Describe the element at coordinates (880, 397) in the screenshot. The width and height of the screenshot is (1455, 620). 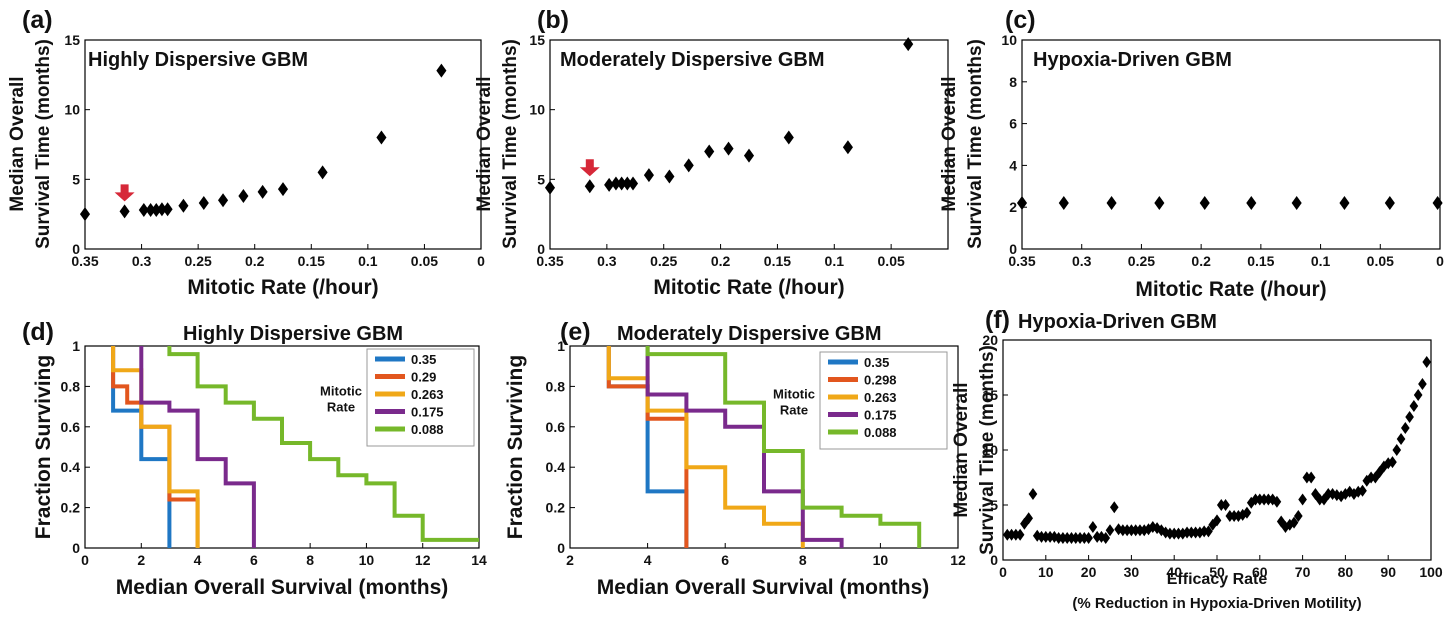
I see `legend-entry: 0.263` at that location.